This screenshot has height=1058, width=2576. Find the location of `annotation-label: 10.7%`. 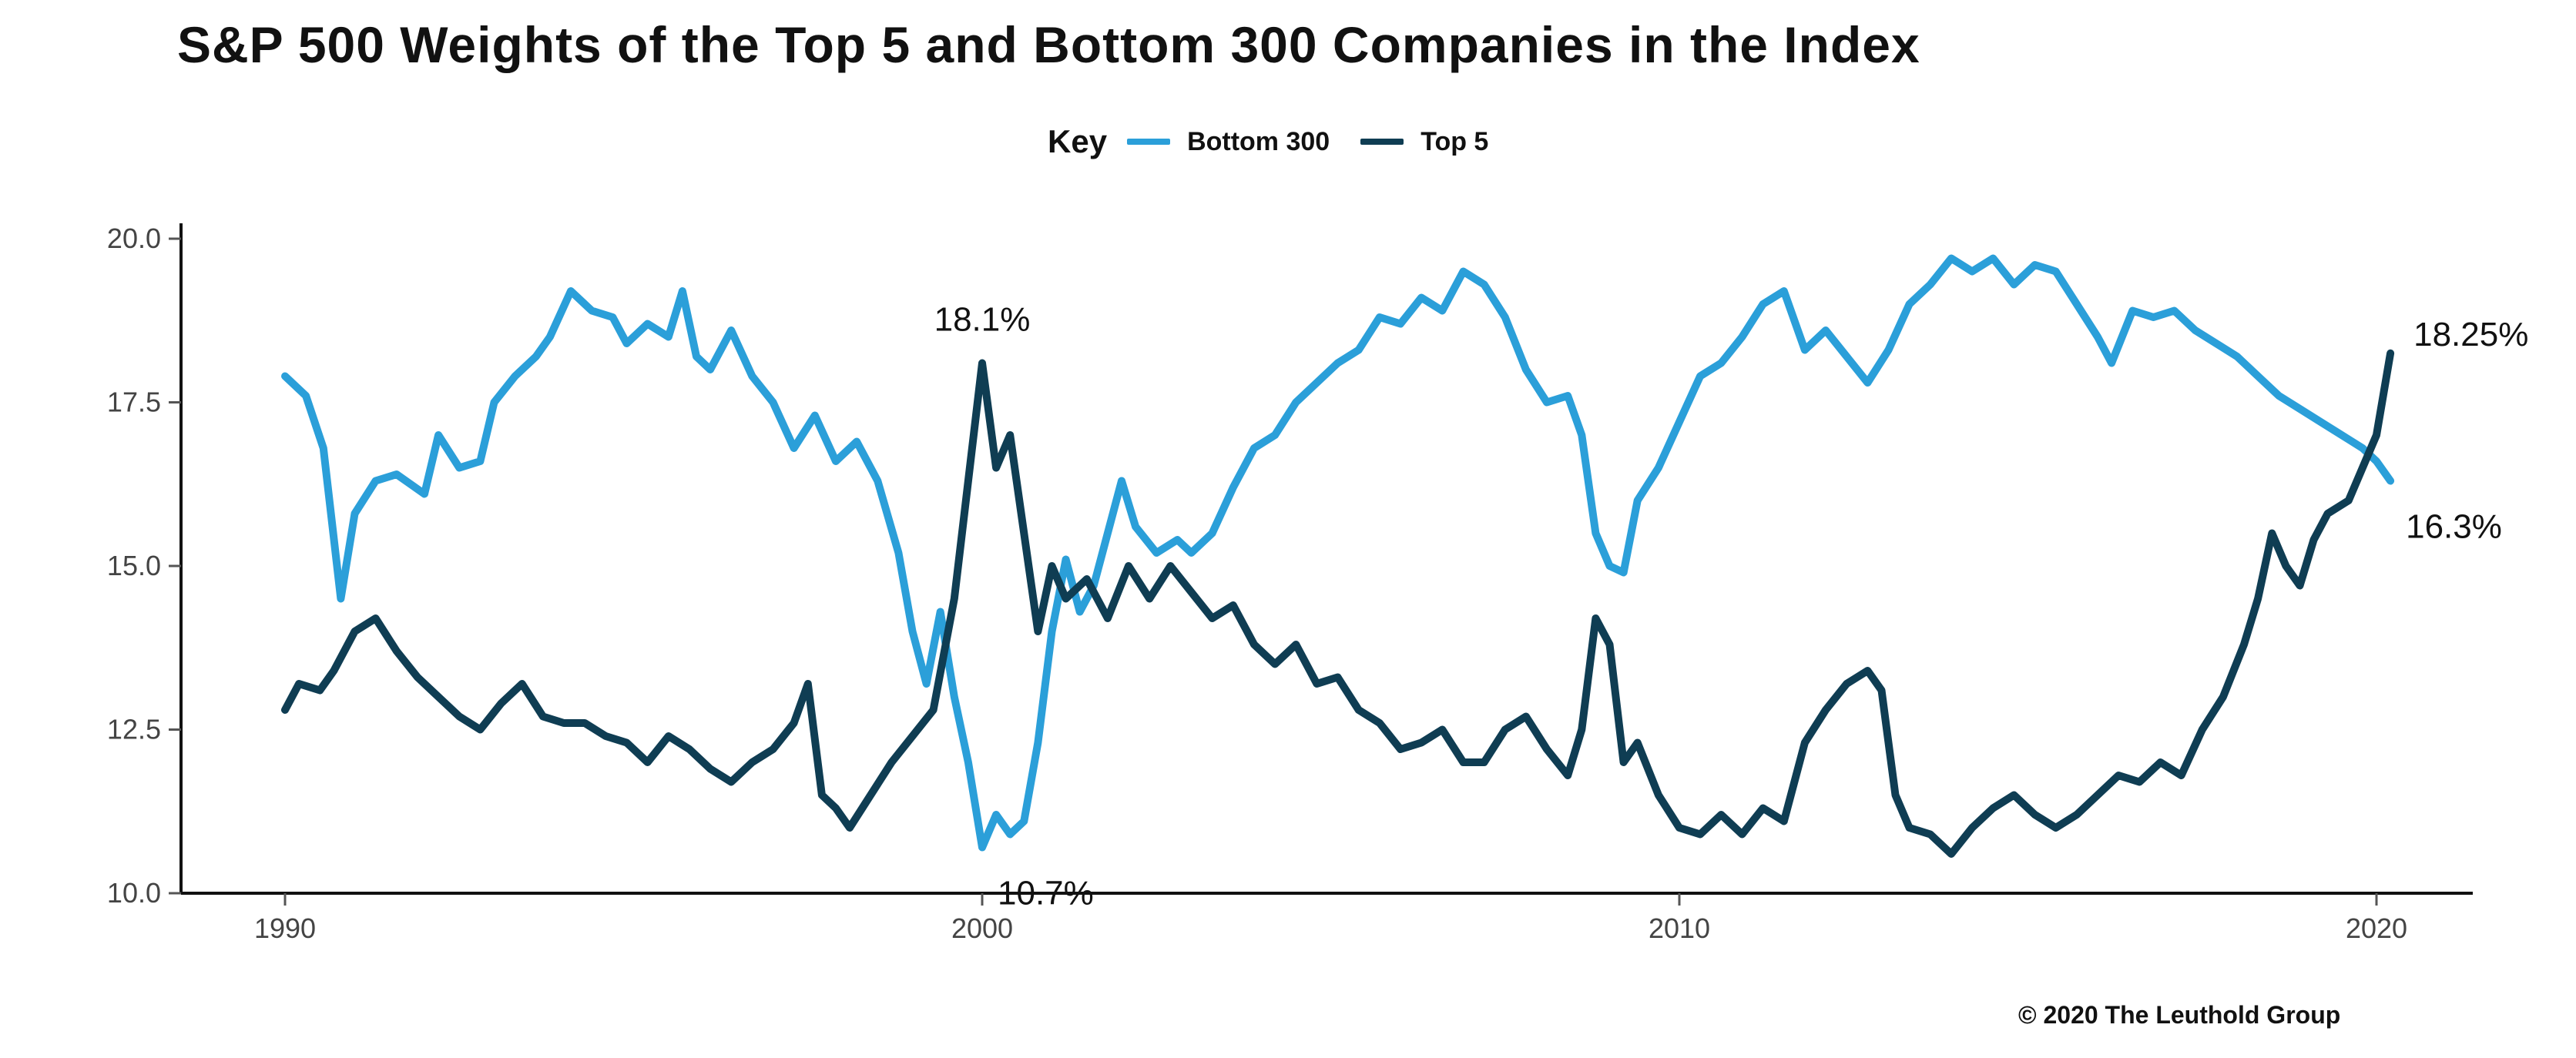

annotation-label: 10.7% is located at coordinates (1046, 893).